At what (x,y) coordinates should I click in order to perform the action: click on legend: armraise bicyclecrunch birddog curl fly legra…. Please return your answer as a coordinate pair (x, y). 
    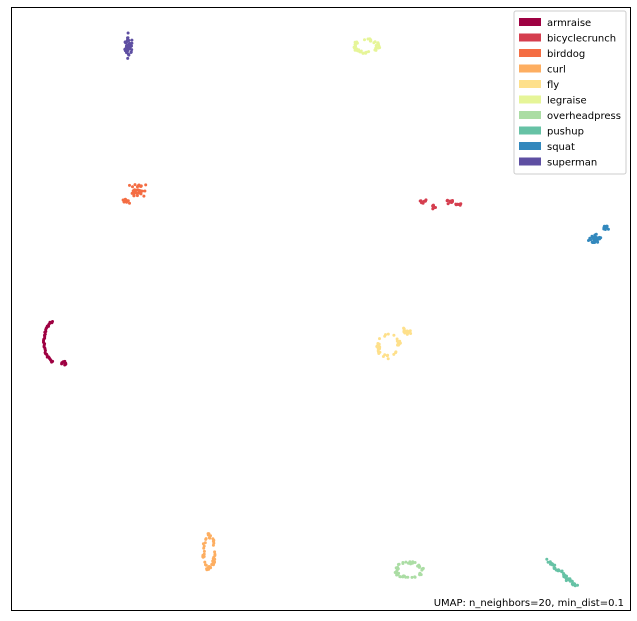
    Looking at the image, I should click on (570, 92).